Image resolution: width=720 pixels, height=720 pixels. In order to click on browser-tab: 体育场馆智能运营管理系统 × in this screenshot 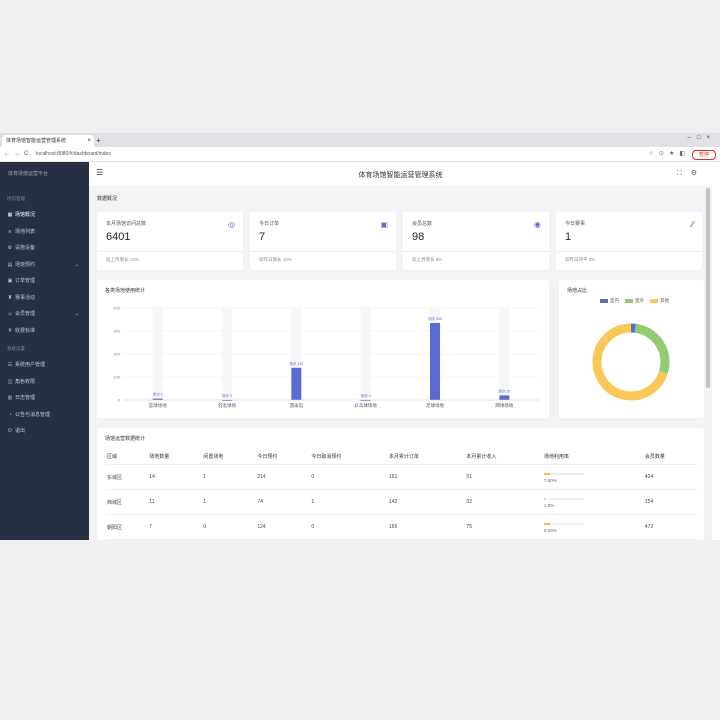, I will do `click(48, 141)`.